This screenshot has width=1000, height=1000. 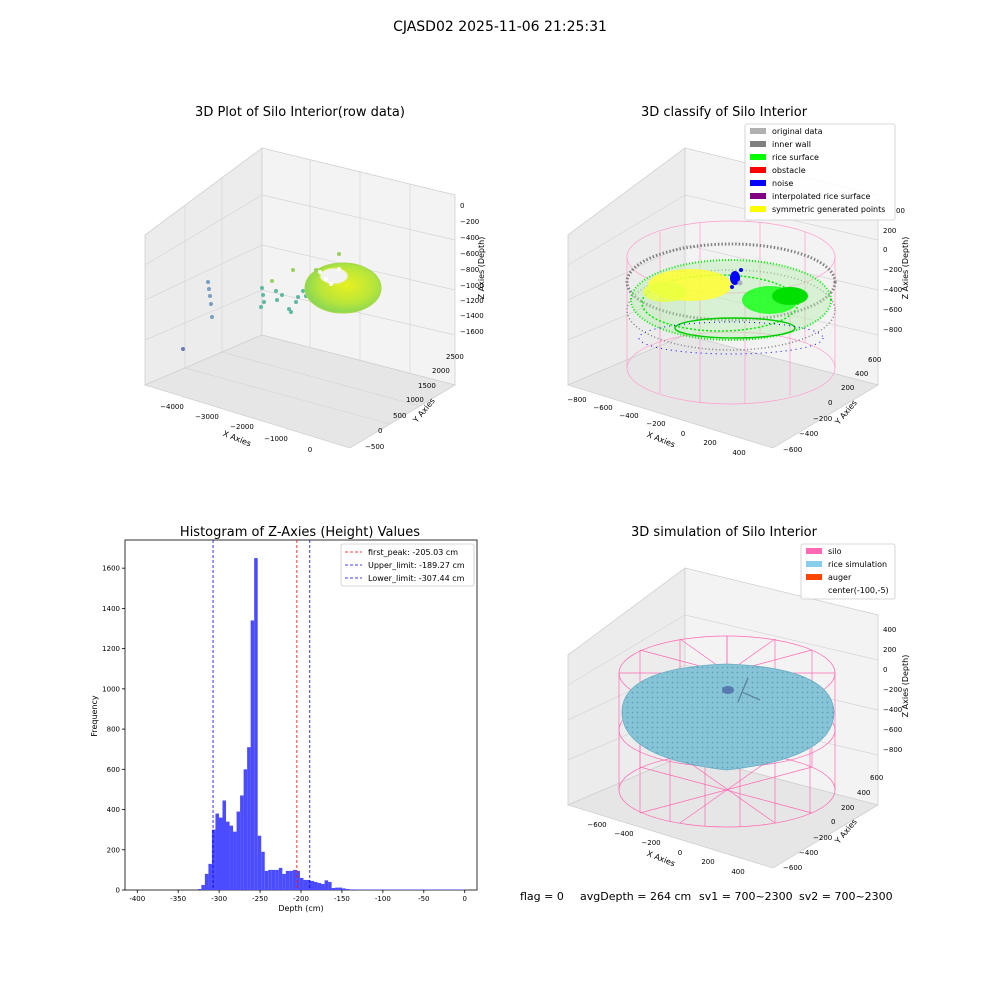 I want to click on simulation-y-tick-label: 400, so click(x=863, y=793).